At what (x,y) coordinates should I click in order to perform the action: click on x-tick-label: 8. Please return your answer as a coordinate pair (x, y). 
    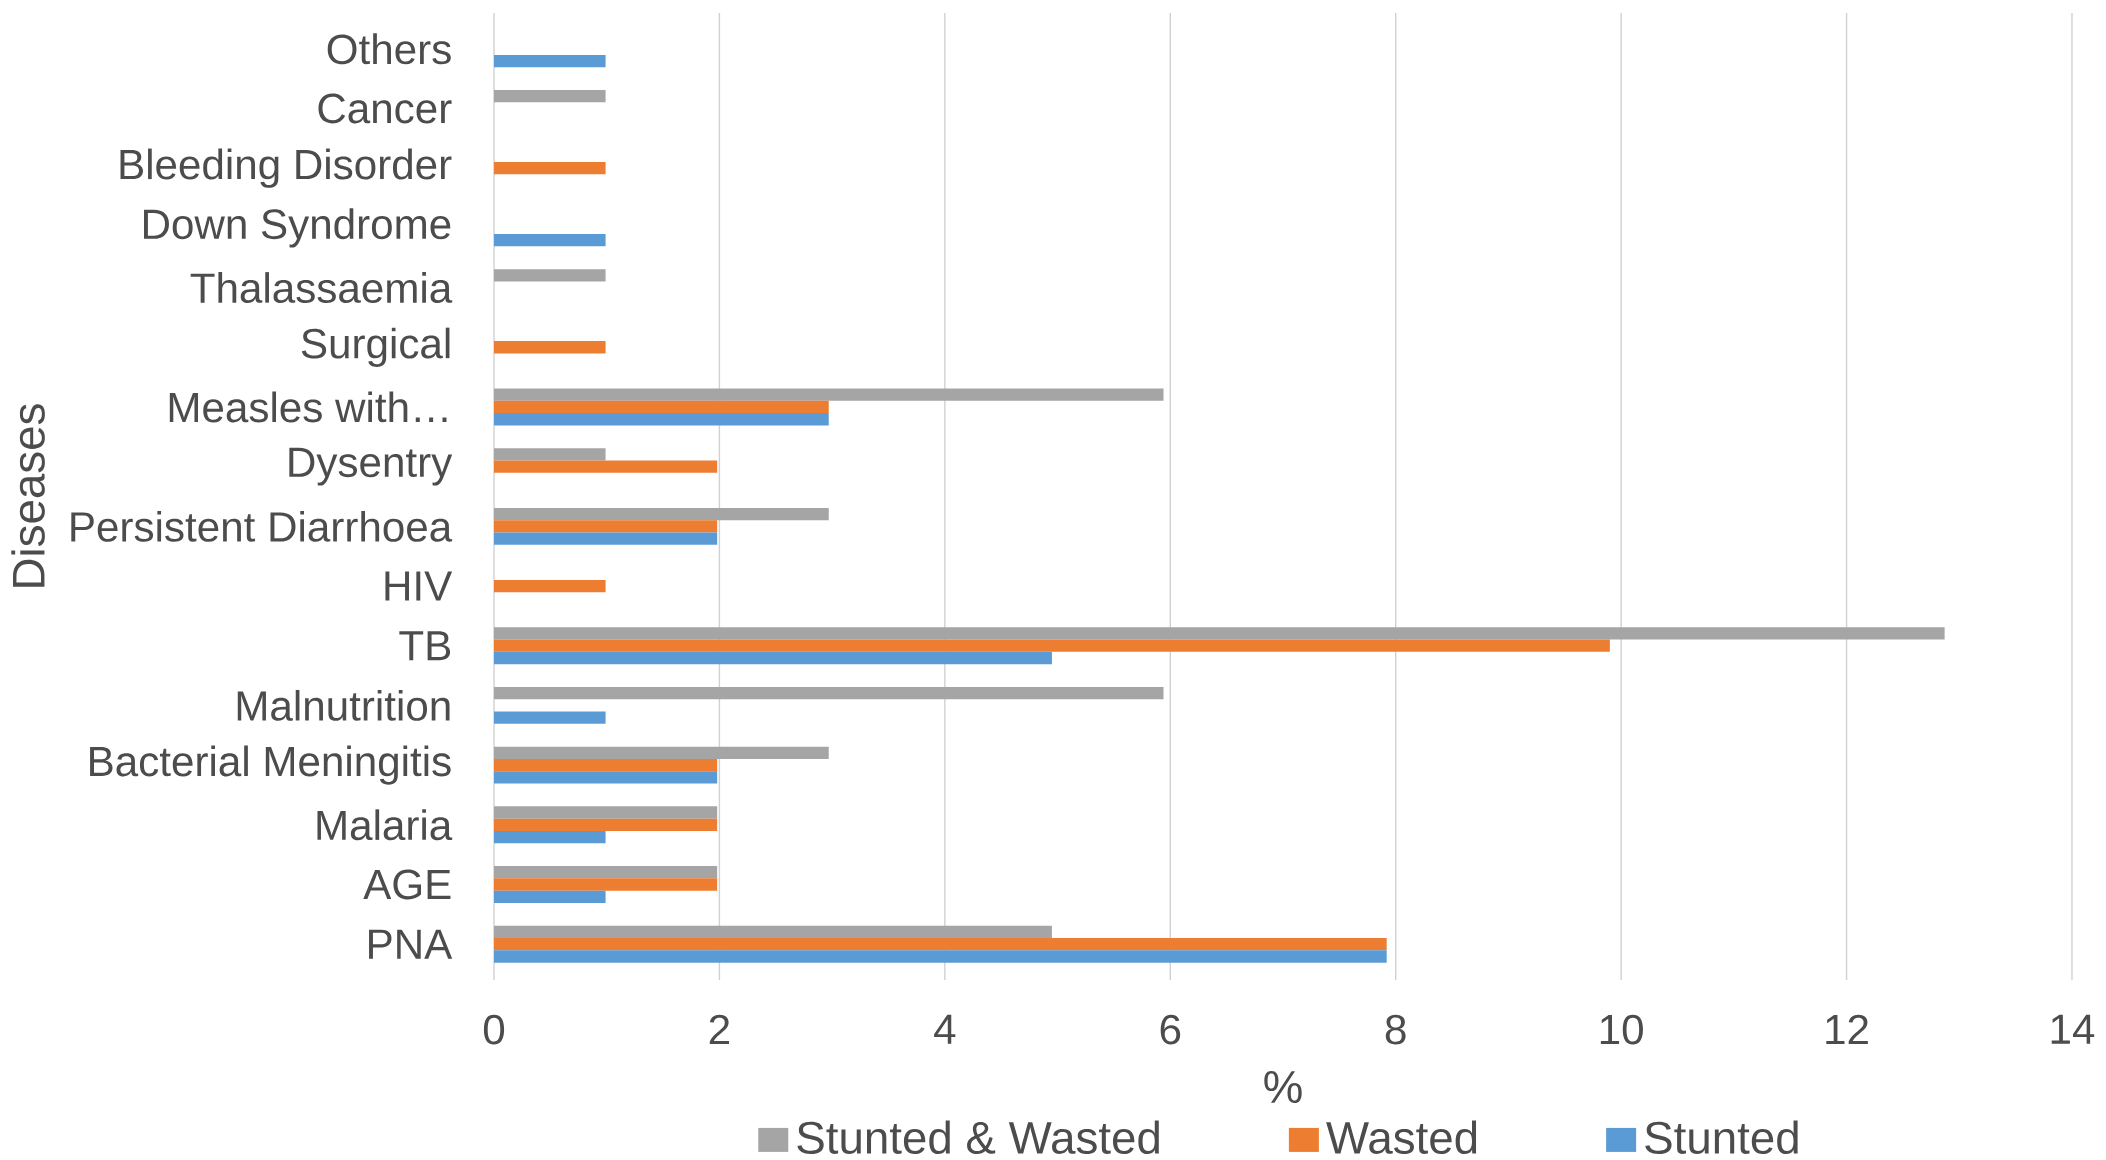
    Looking at the image, I should click on (1395, 1029).